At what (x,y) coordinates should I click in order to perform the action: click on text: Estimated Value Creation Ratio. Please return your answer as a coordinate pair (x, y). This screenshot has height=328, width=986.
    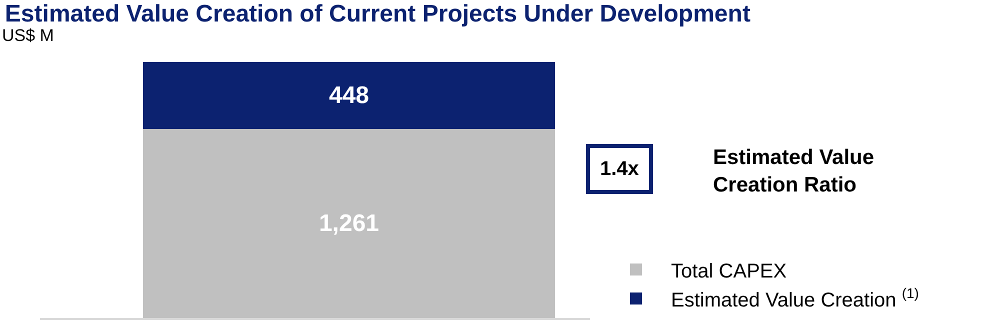
    Looking at the image, I should click on (793, 171).